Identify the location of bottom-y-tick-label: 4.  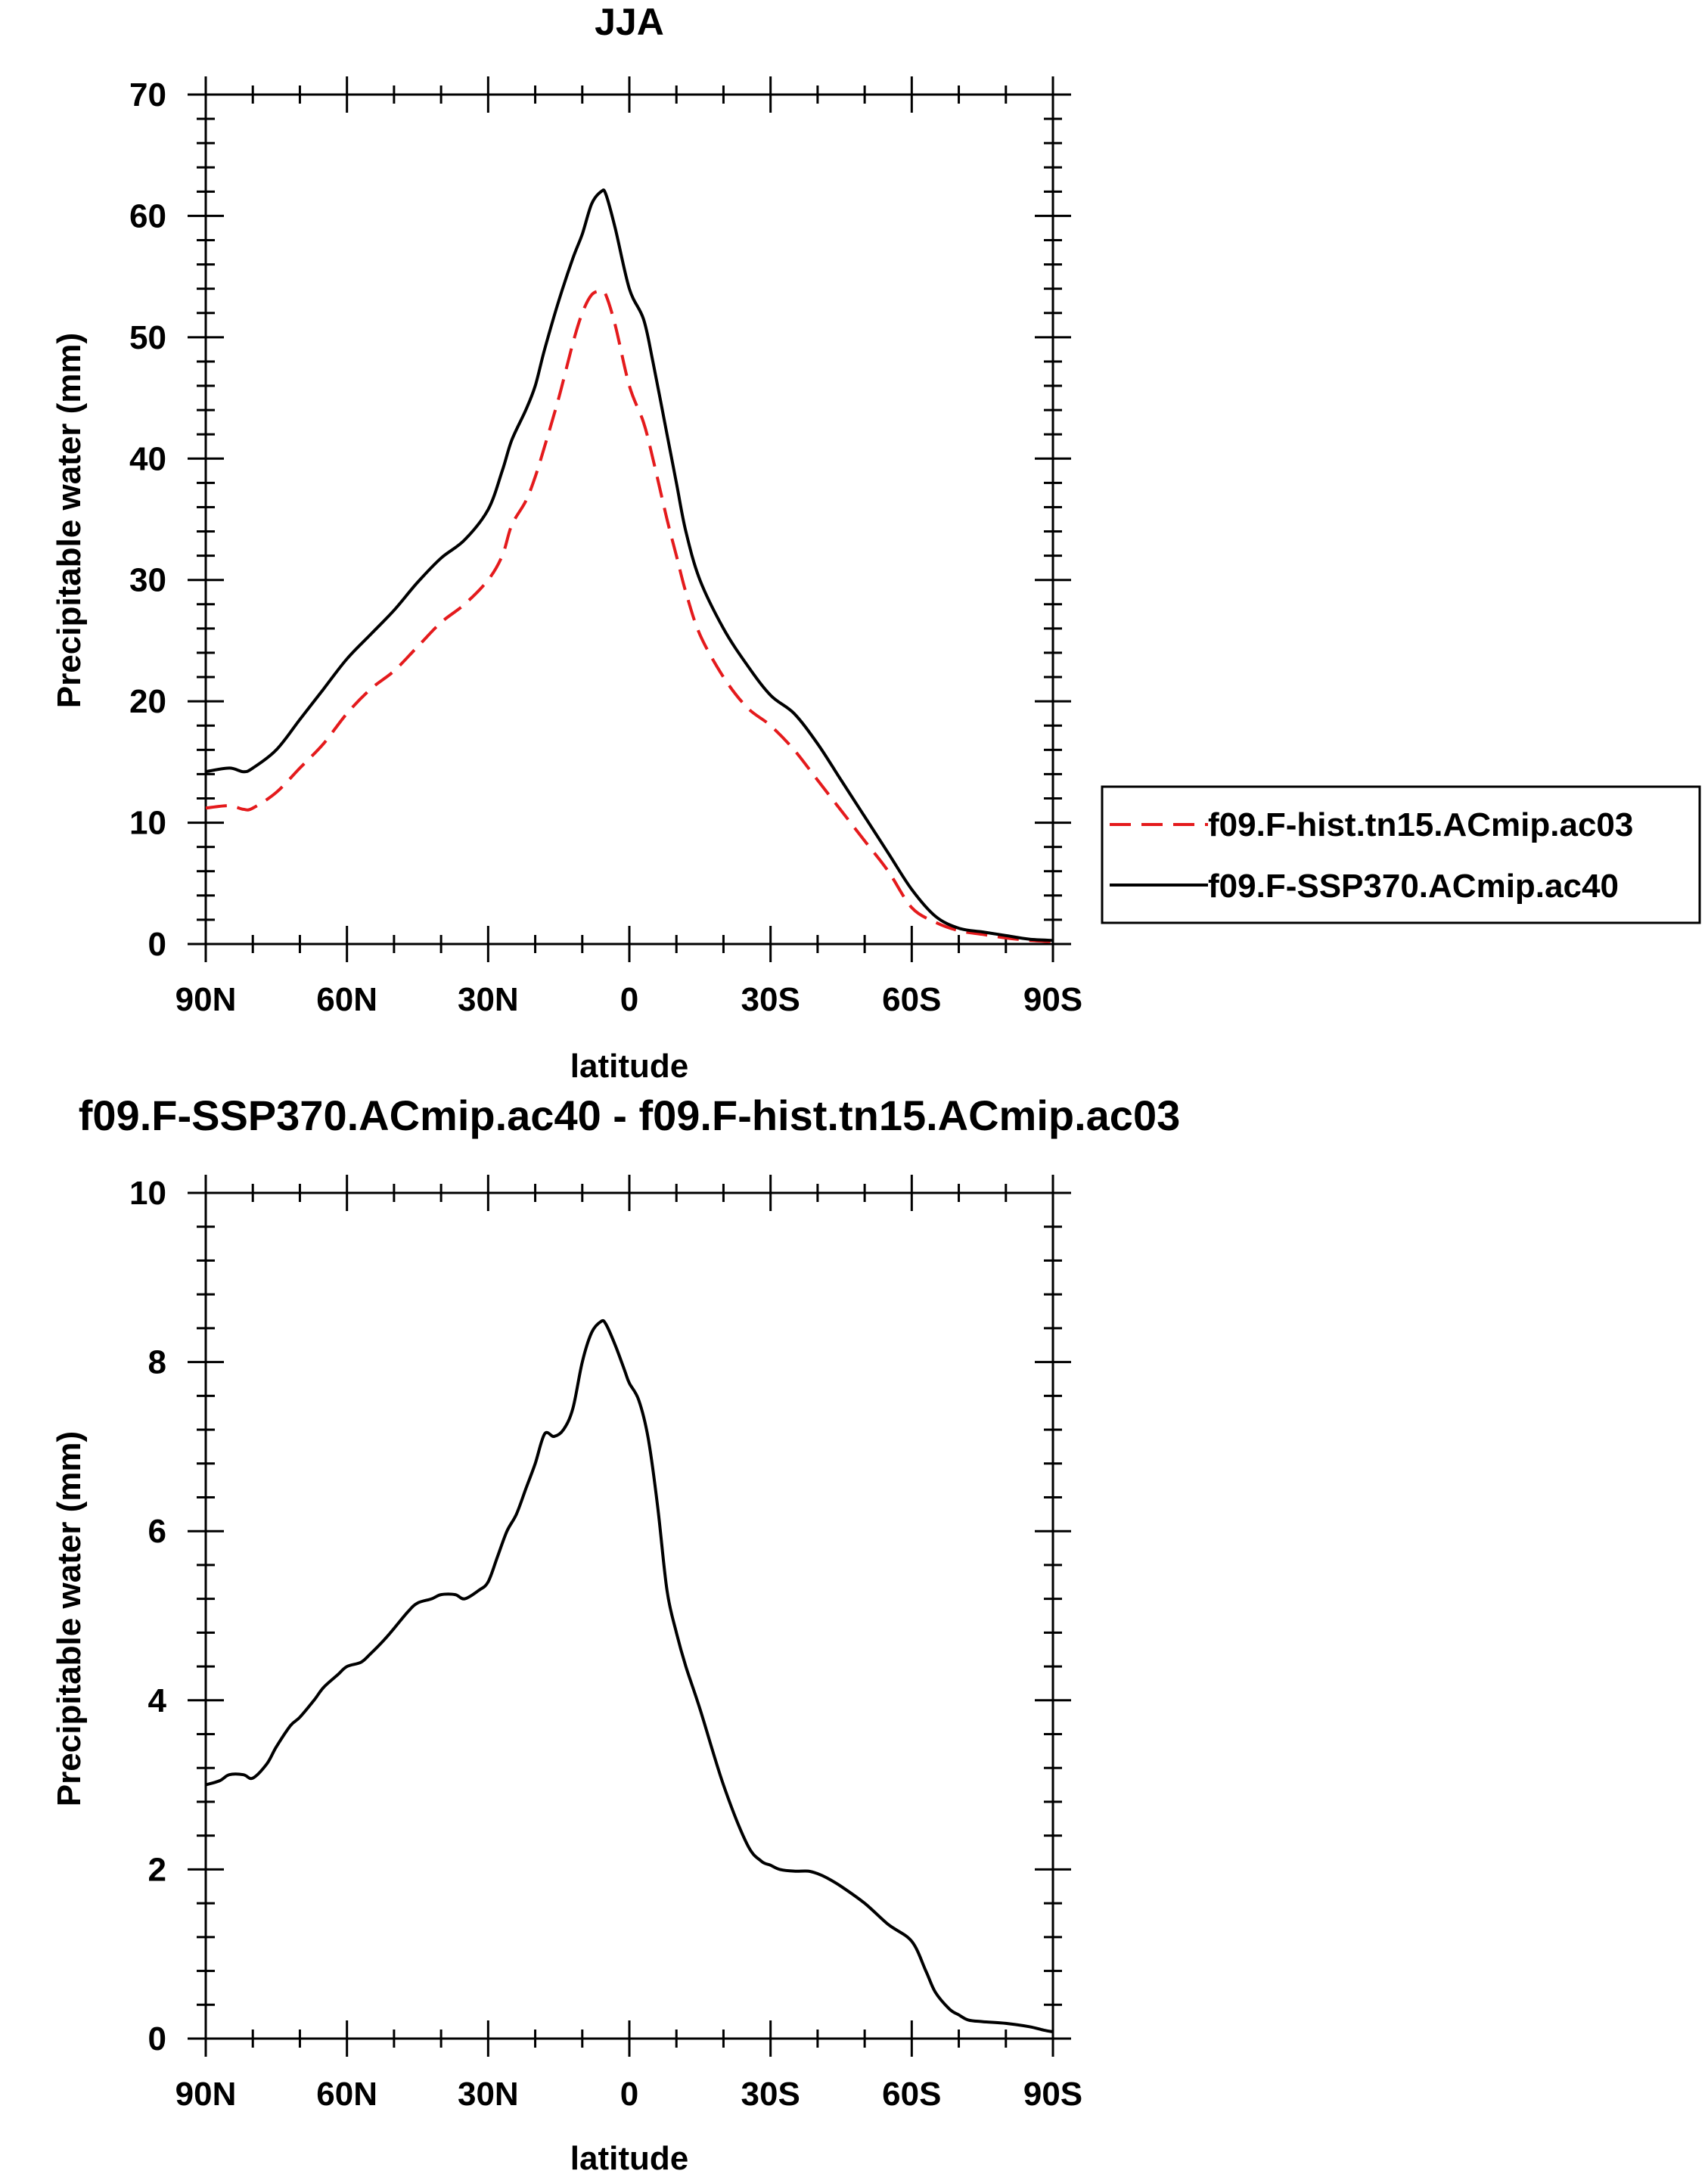
(157, 1700).